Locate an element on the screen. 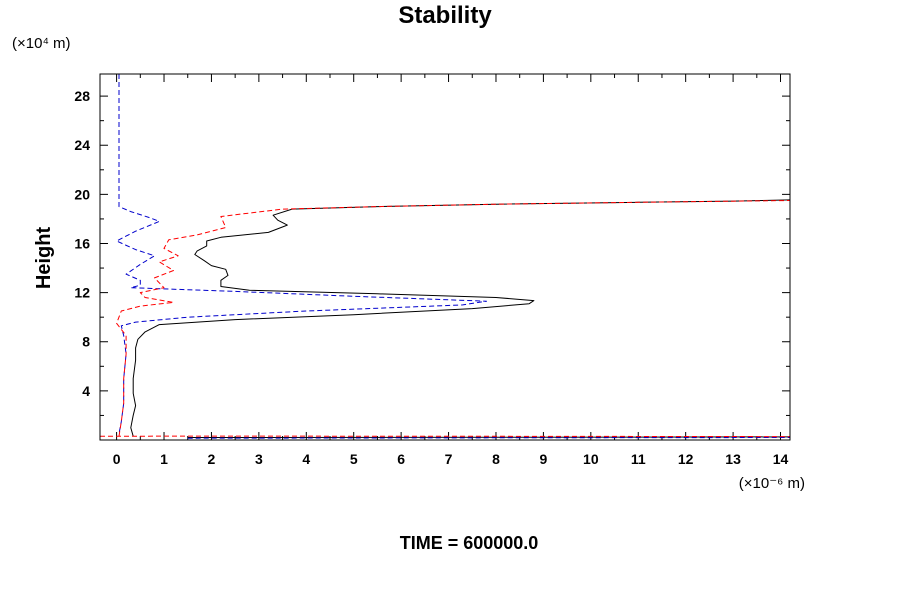 Image resolution: width=900 pixels, height=600 pixels. y-unit-label: (×10⁴ m) is located at coordinates (41, 43).